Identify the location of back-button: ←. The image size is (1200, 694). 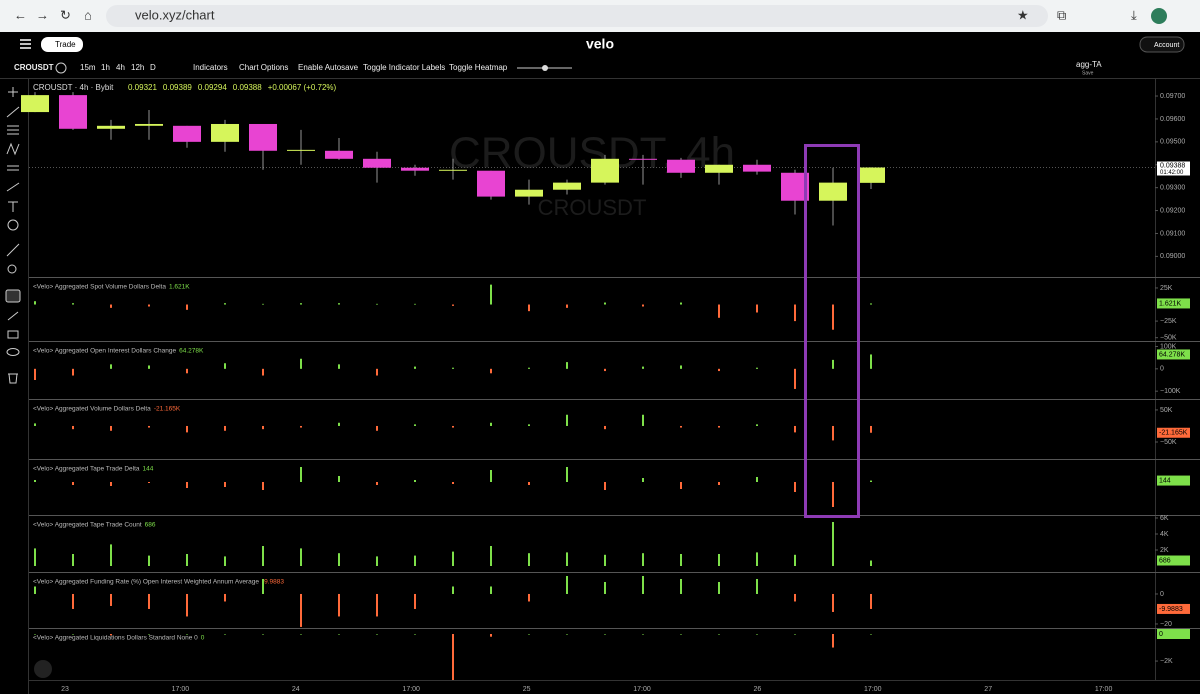
(20, 14).